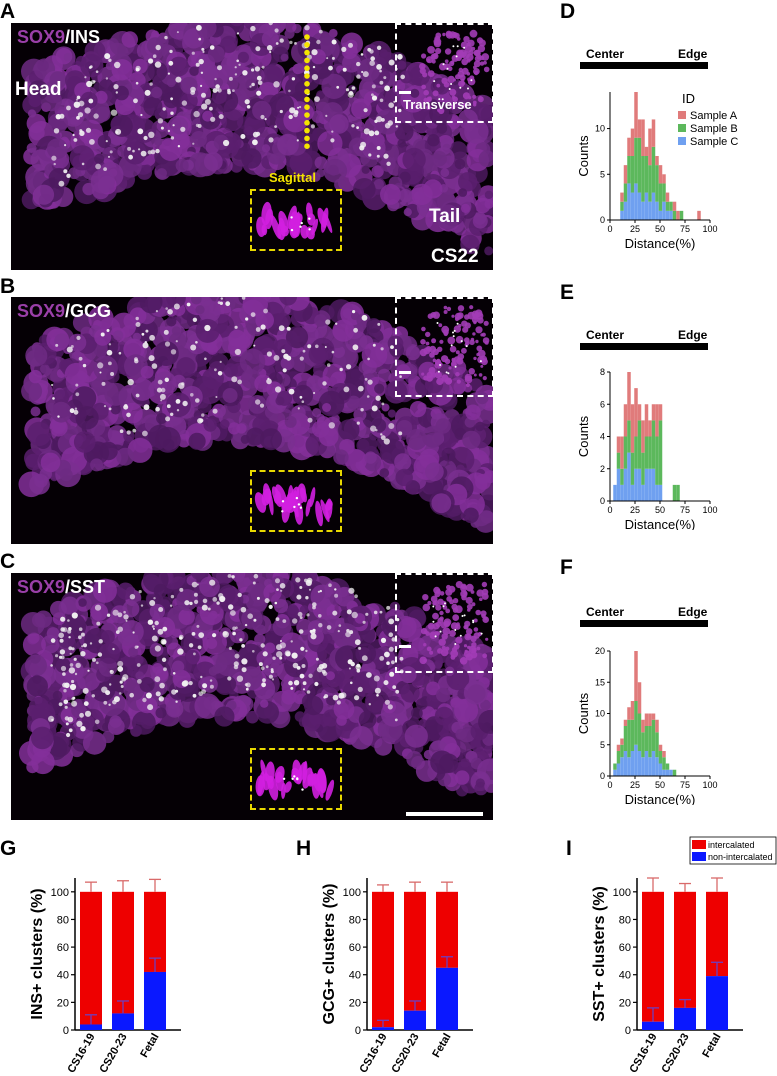 This screenshot has height=1076, width=777. Describe the element at coordinates (693, 54) in the screenshot. I see `edge-label: Edge` at that location.